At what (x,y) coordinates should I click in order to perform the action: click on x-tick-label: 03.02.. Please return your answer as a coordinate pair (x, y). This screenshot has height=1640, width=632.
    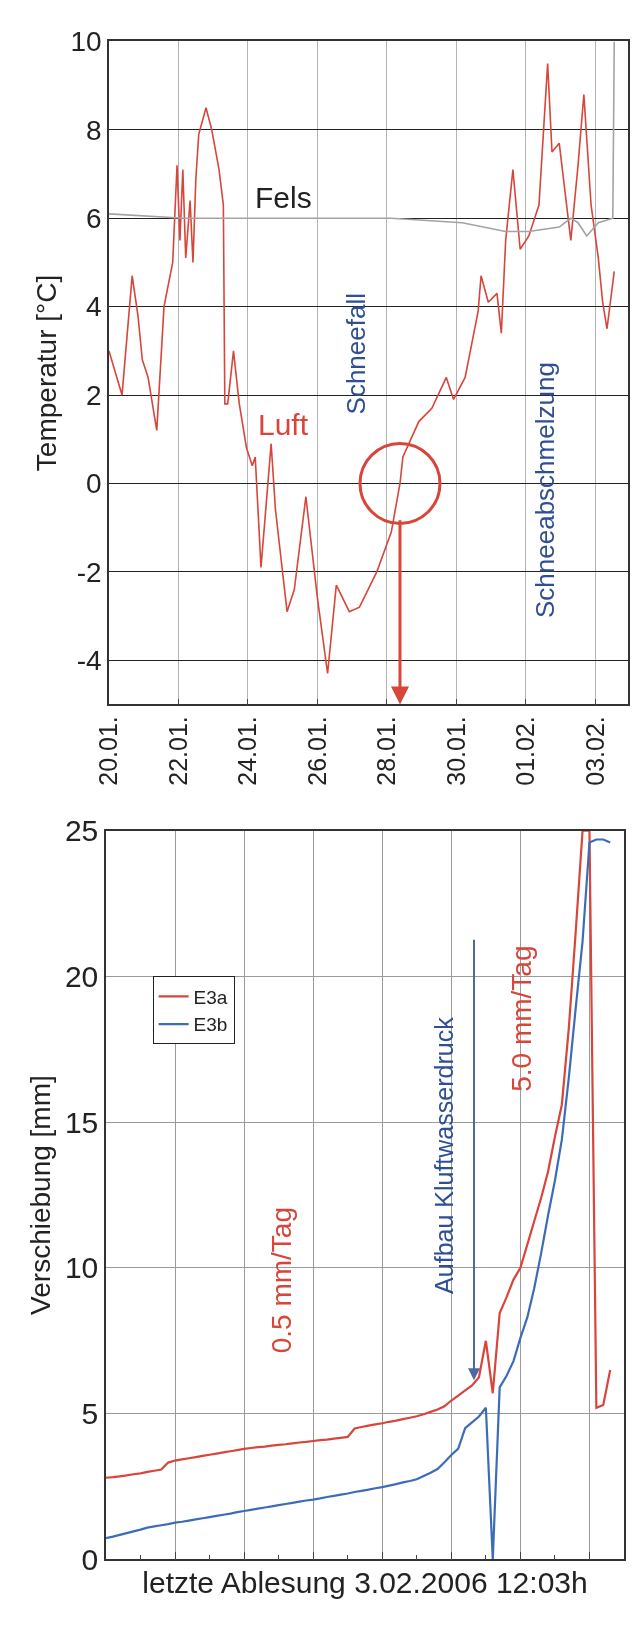
    Looking at the image, I should click on (594, 751).